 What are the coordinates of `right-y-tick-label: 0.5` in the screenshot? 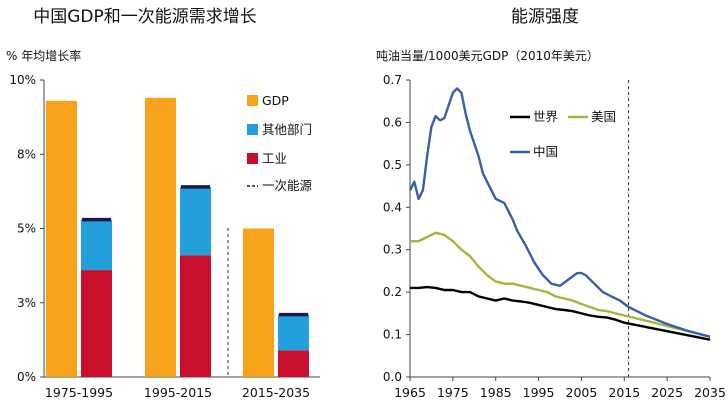 It's located at (392, 165).